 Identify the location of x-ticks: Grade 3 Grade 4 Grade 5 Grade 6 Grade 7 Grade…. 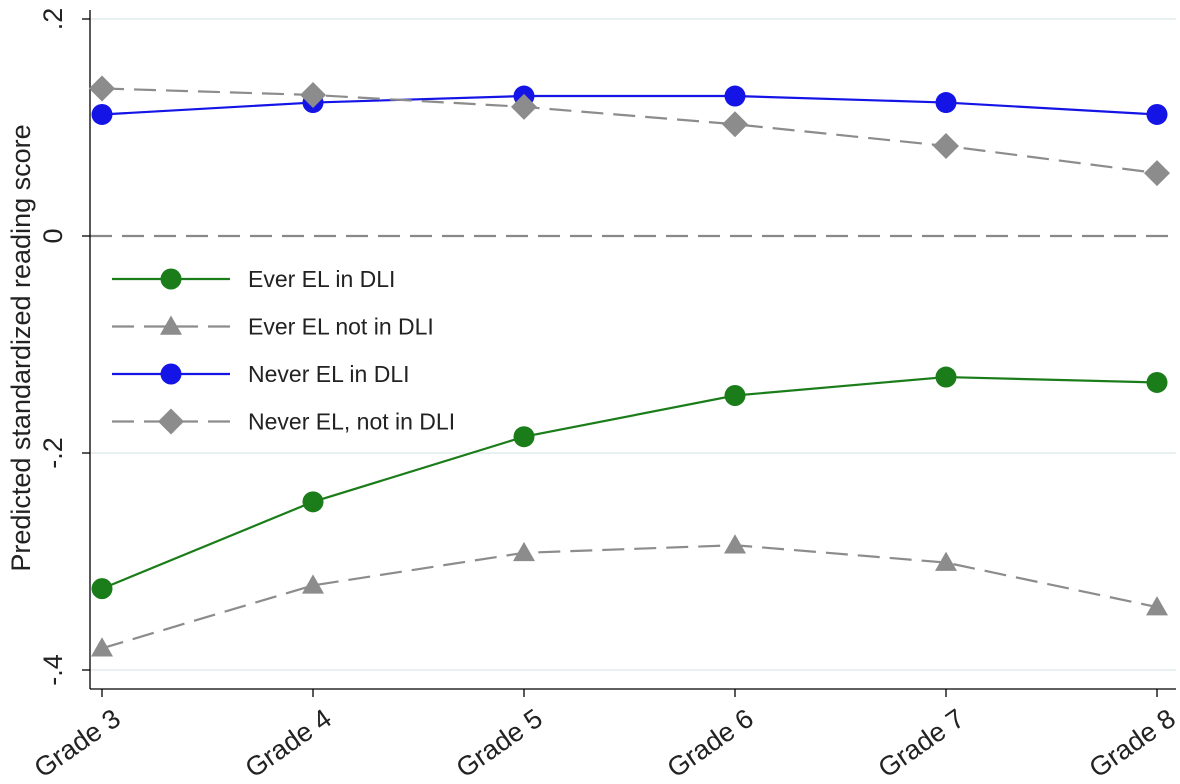
(604, 736).